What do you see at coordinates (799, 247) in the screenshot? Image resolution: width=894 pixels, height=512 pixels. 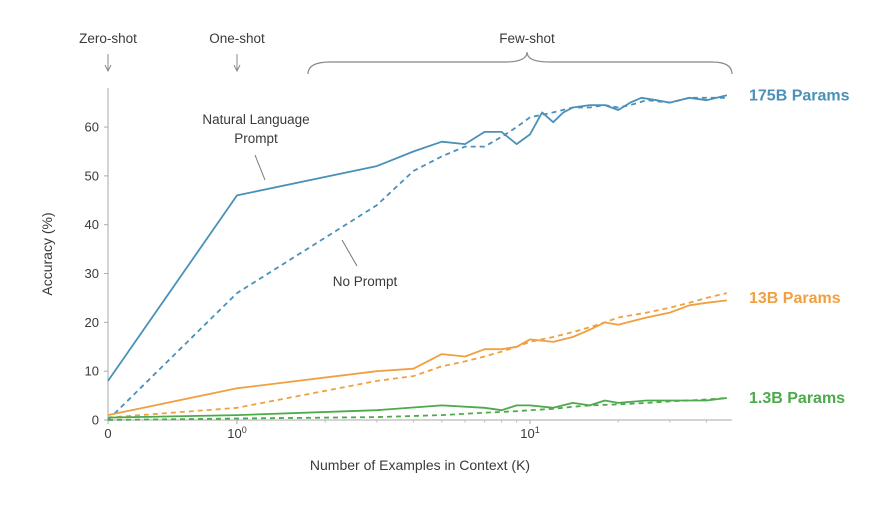 I see `series-labels: 175B Params 13B Params 1.3B Params` at bounding box center [799, 247].